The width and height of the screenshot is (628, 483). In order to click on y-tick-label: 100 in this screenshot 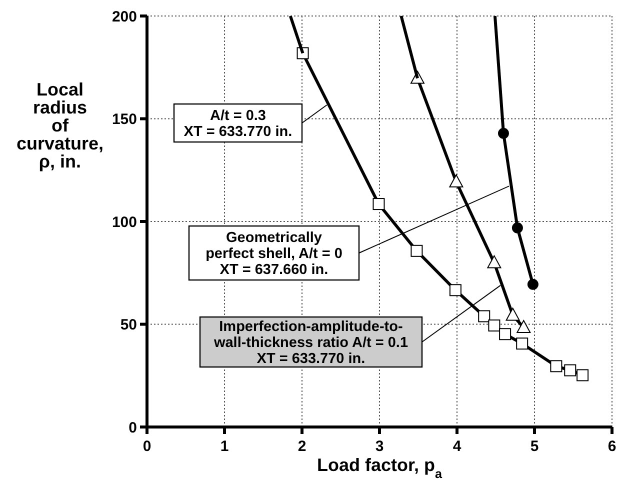, I will do `click(124, 222)`.